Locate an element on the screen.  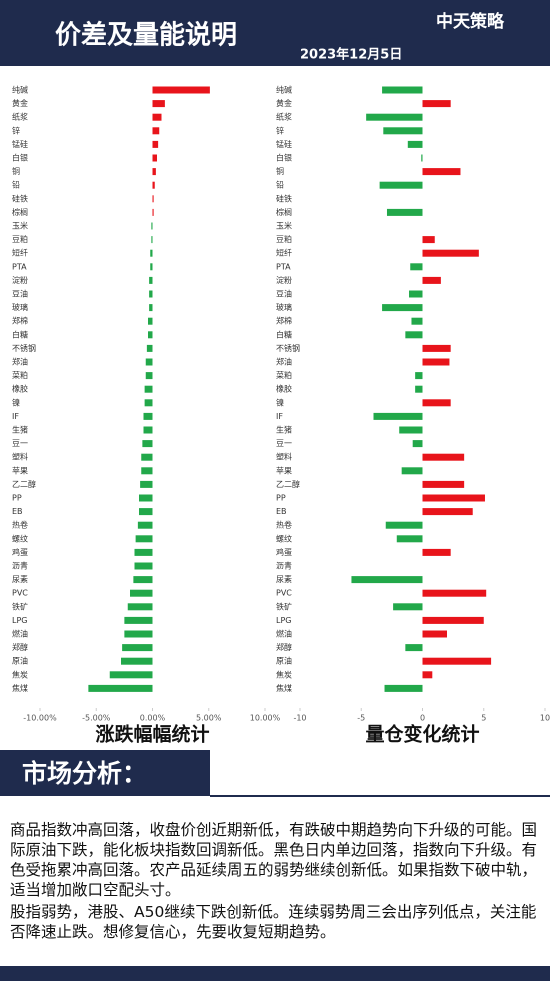
y-tick-label: IF is located at coordinates (15, 416).